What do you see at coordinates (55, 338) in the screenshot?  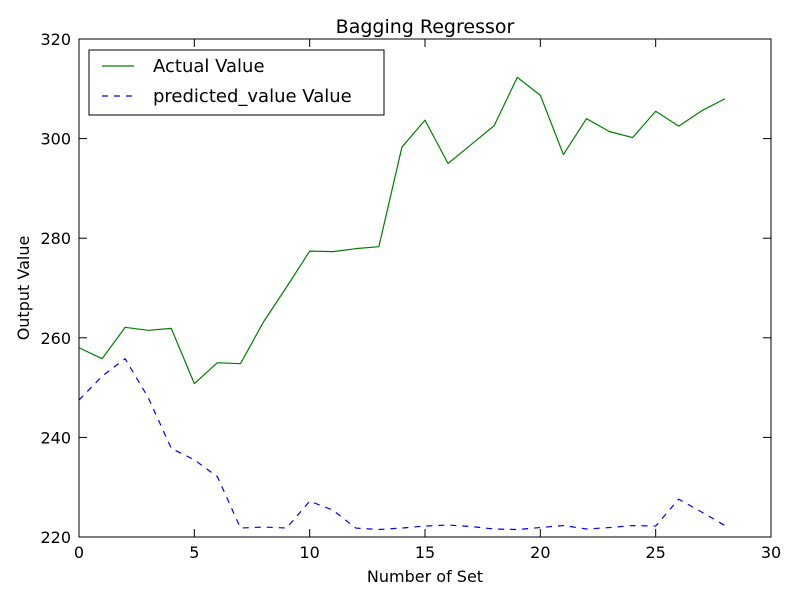 I see `y-tick-label: 260` at bounding box center [55, 338].